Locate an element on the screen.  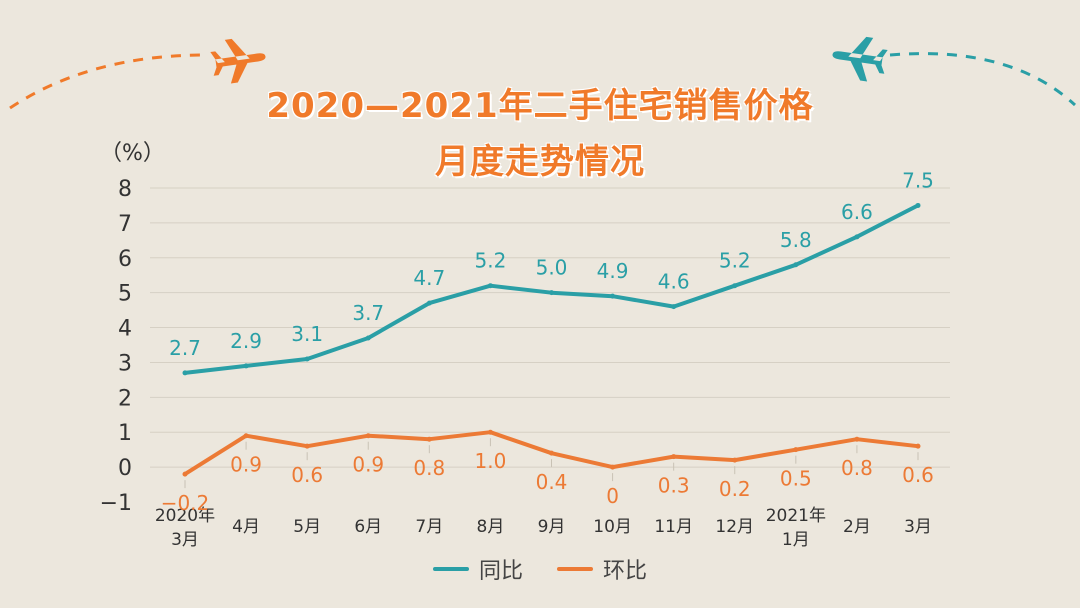
legend-swatch-mom is located at coordinates (575, 569).